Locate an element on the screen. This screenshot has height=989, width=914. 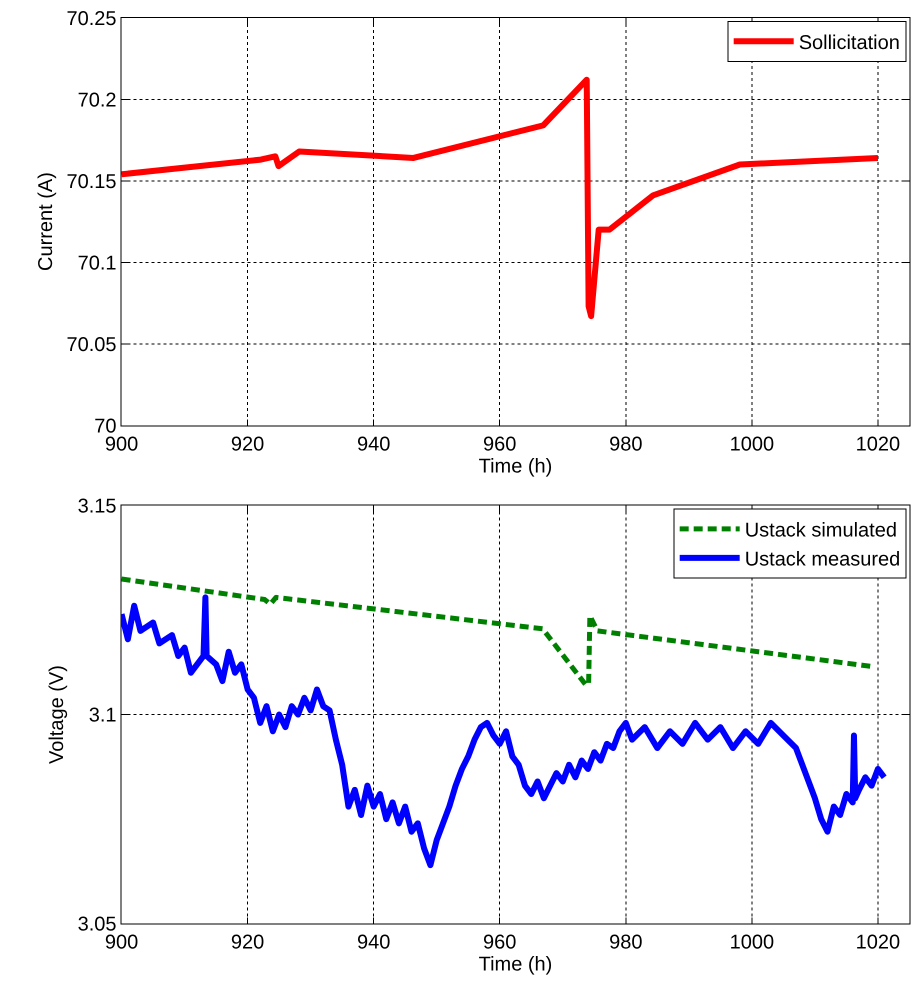
y-axis-title: Current (A) is located at coordinates (46, 221).